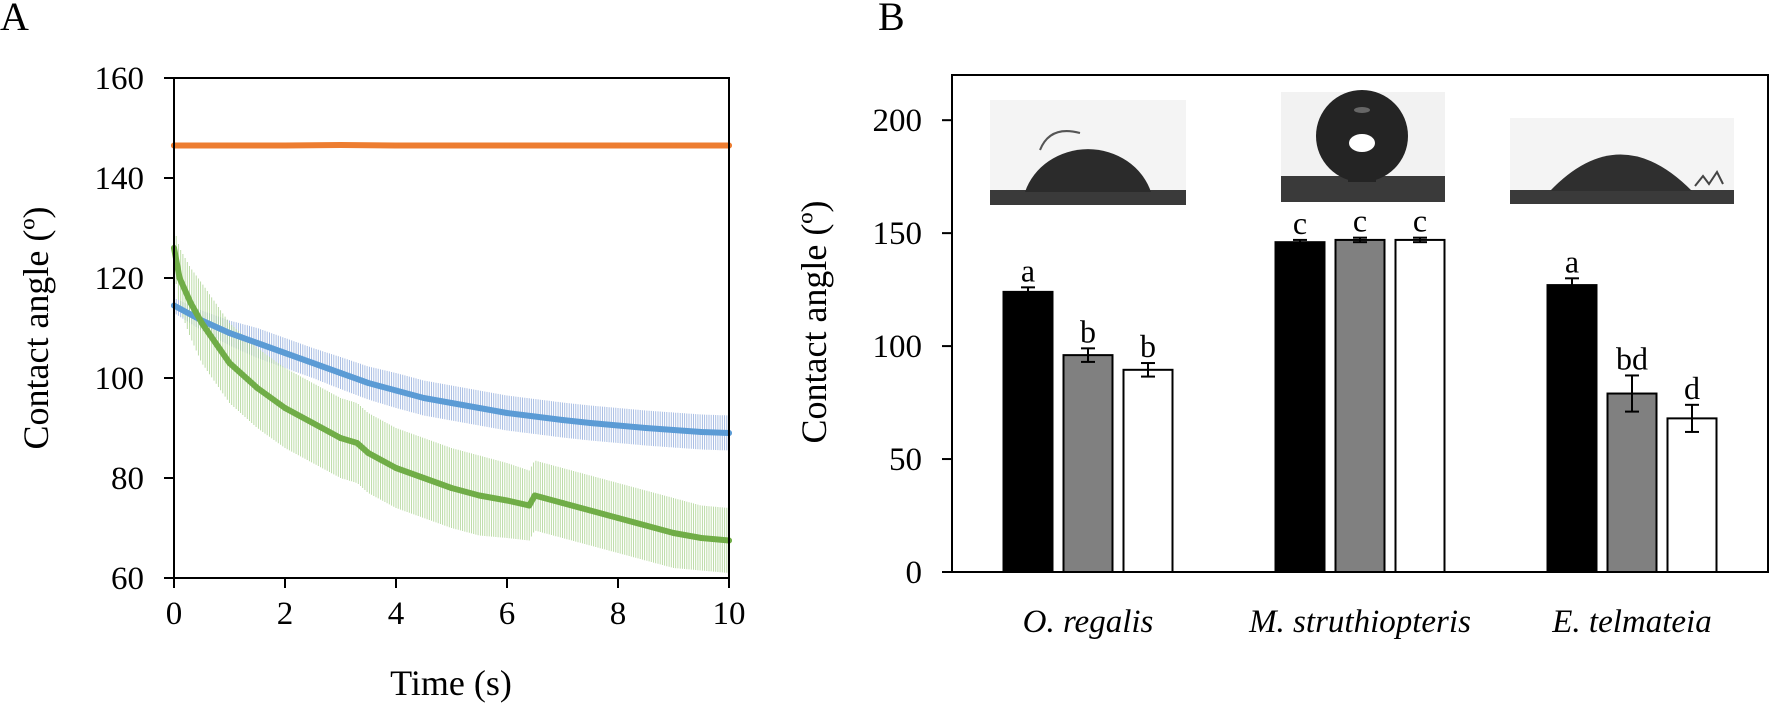  What do you see at coordinates (1692, 495) in the screenshot?
I see `bar-e-telmateia-white` at bounding box center [1692, 495].